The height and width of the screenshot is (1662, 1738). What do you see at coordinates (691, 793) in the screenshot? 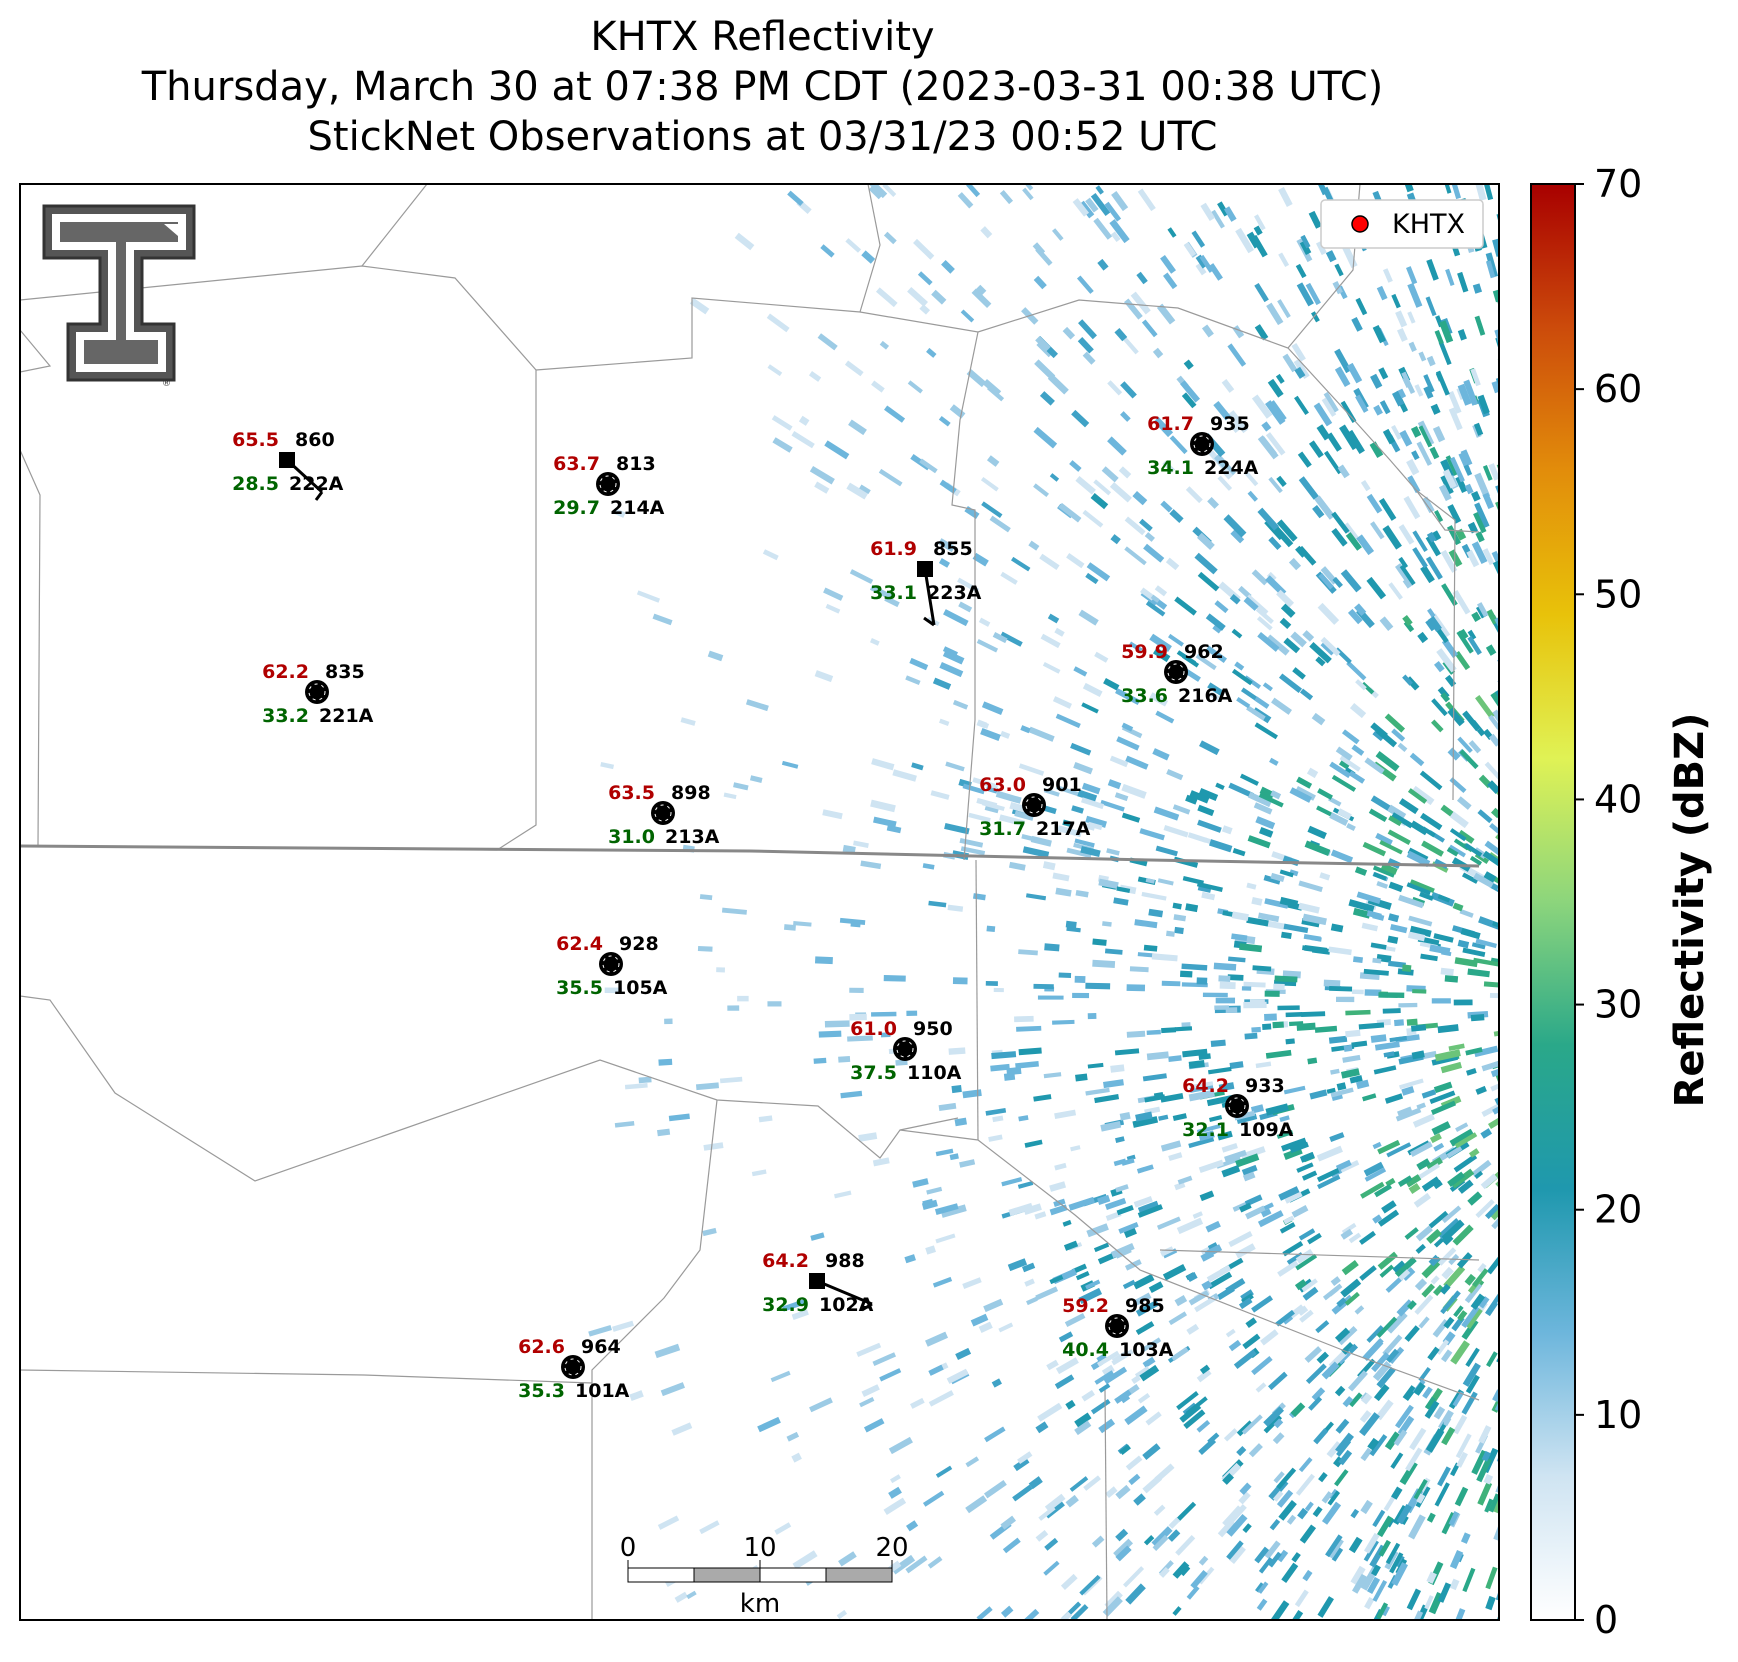
I see `station-pressure: 898` at bounding box center [691, 793].